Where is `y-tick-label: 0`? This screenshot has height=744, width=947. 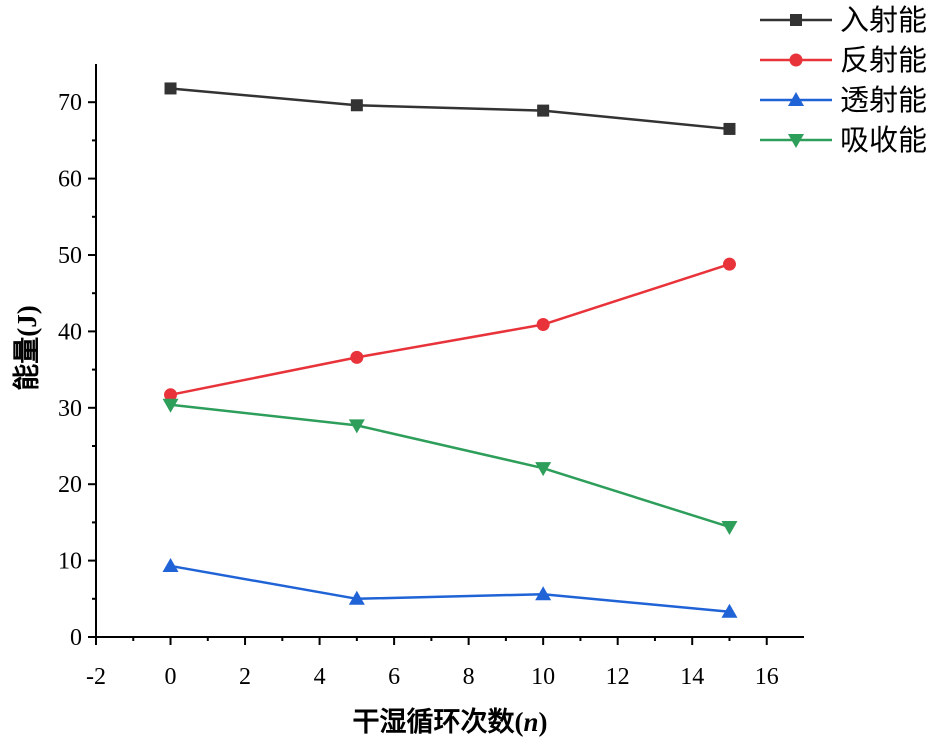
y-tick-label: 0 is located at coordinates (76, 638).